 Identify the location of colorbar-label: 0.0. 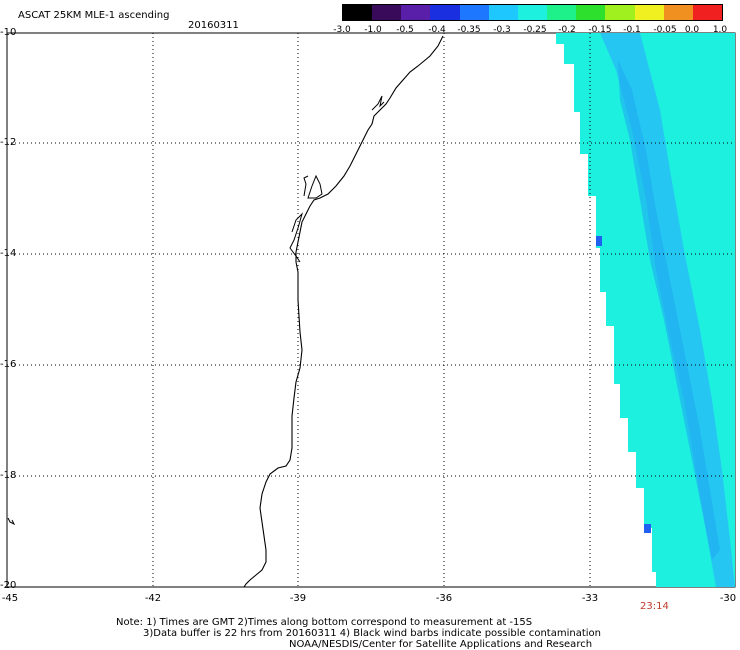
(692, 30).